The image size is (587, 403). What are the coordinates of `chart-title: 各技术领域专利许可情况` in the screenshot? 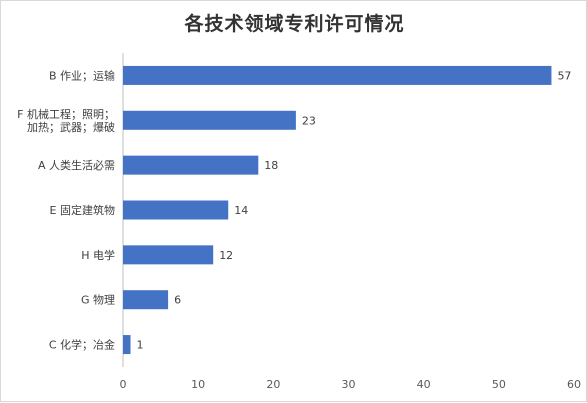 It's located at (294, 24).